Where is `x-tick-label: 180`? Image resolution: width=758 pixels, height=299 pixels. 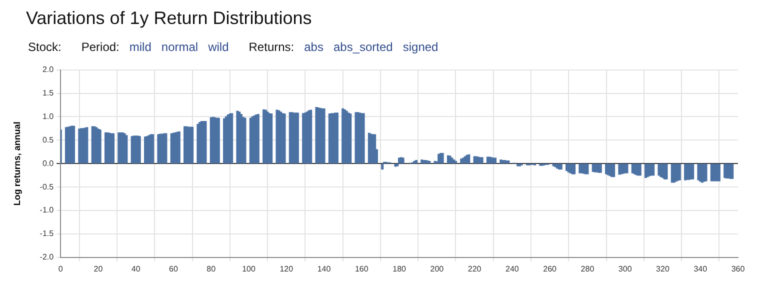
x-tick-label: 180 is located at coordinates (399, 269).